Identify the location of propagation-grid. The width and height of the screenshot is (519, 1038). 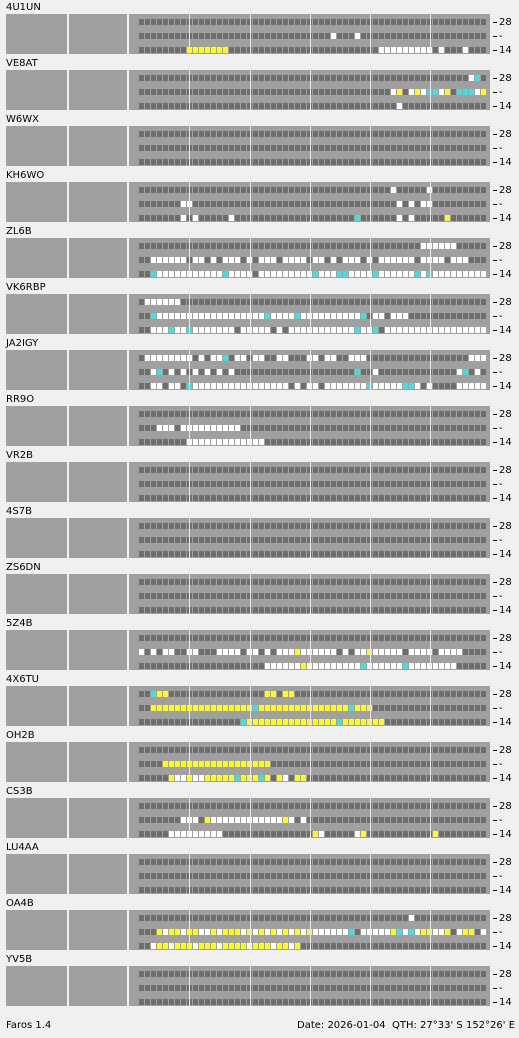
(309, 482).